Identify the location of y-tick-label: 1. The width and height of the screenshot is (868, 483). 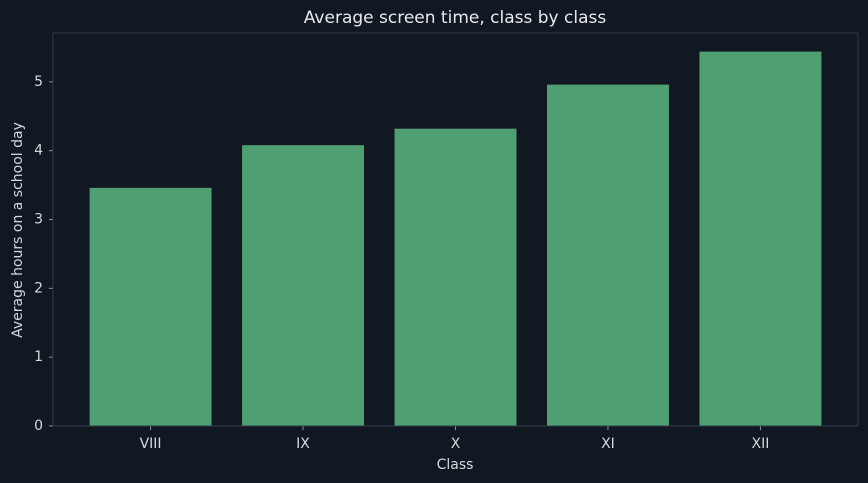
(38, 357).